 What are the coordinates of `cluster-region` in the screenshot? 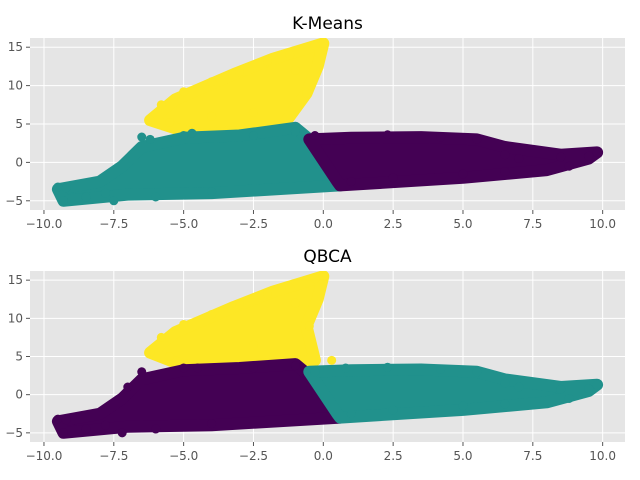 It's located at (199, 164).